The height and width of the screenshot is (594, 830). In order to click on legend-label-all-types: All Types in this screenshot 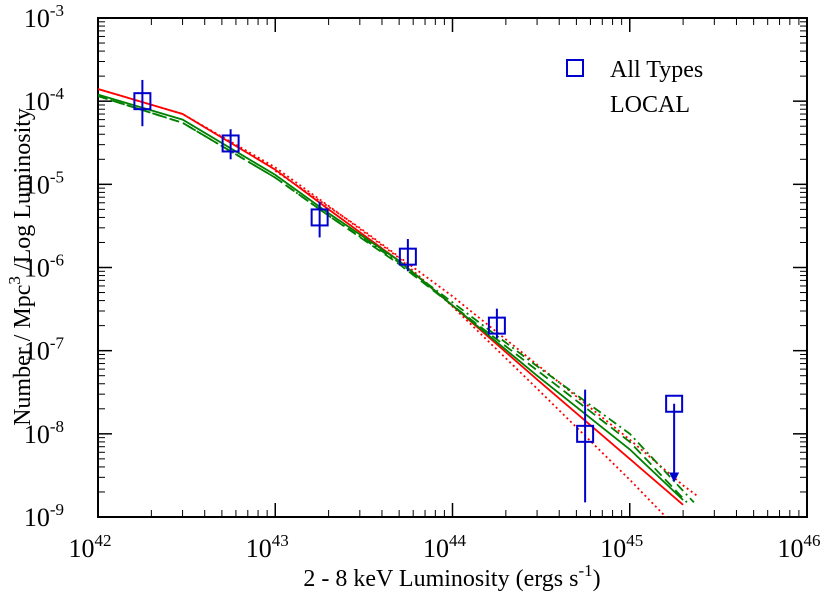, I will do `click(656, 70)`.